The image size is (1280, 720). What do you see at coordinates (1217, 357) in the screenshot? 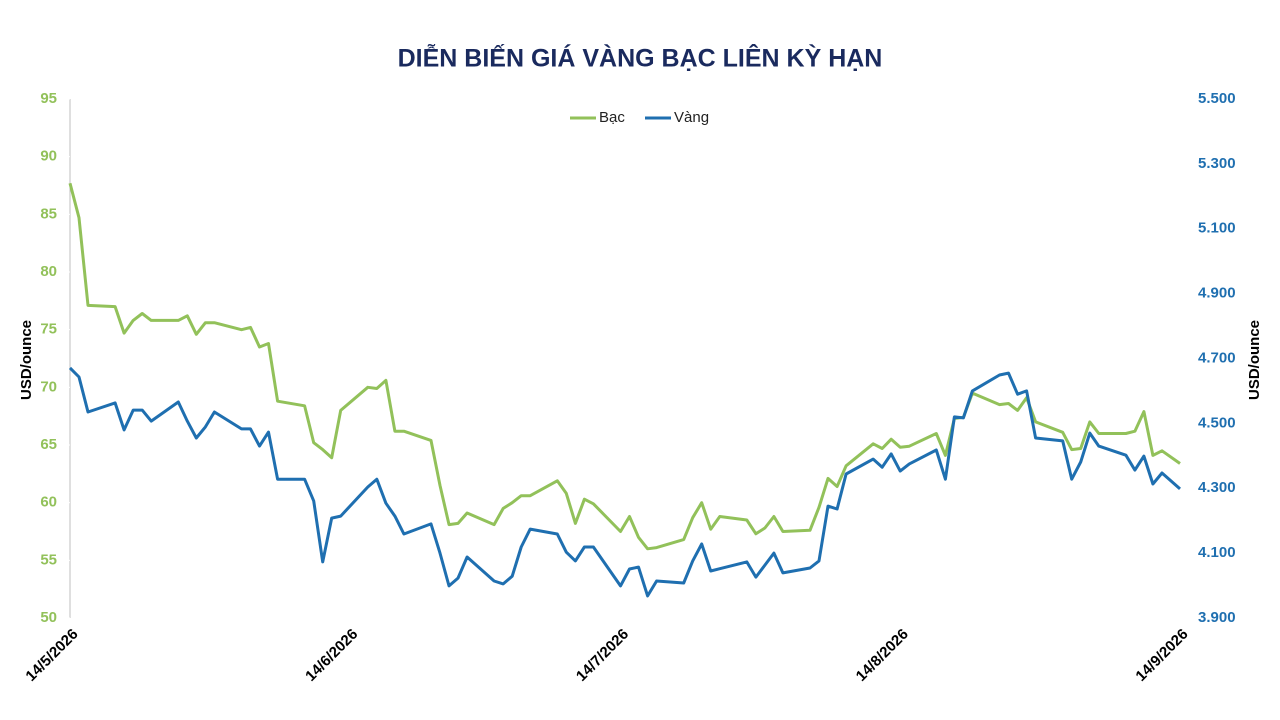
I see `y2-tick-label: 4.700` at bounding box center [1217, 357].